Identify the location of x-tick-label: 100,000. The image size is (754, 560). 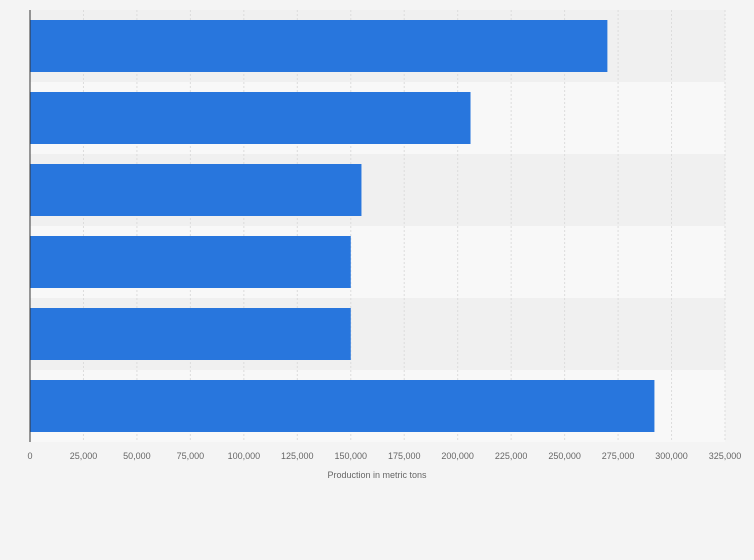
(244, 456).